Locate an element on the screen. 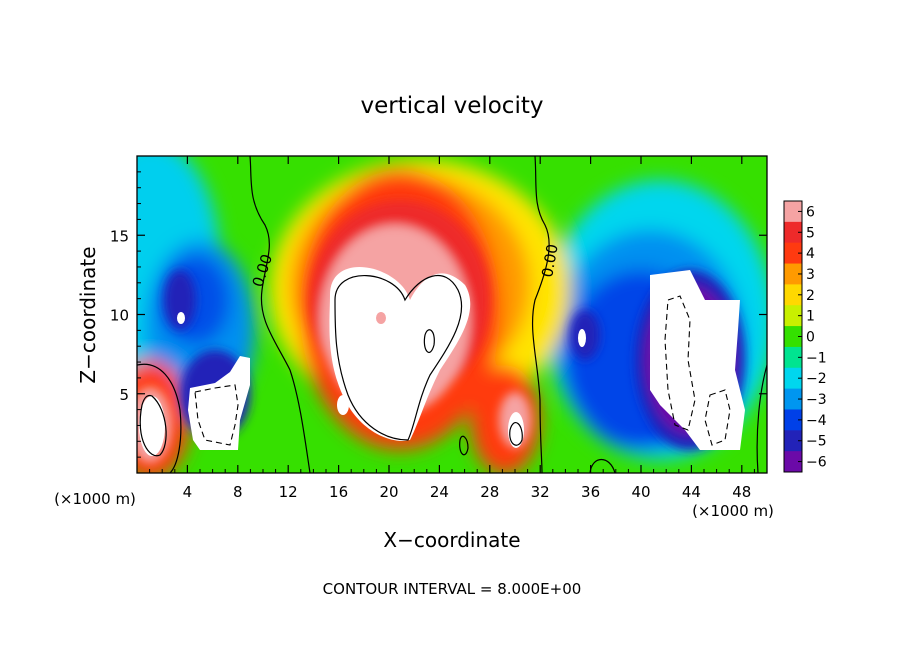 Image resolution: width=904 pixels, height=654 pixels. x-axis-label: X−coordinate is located at coordinates (451, 540).